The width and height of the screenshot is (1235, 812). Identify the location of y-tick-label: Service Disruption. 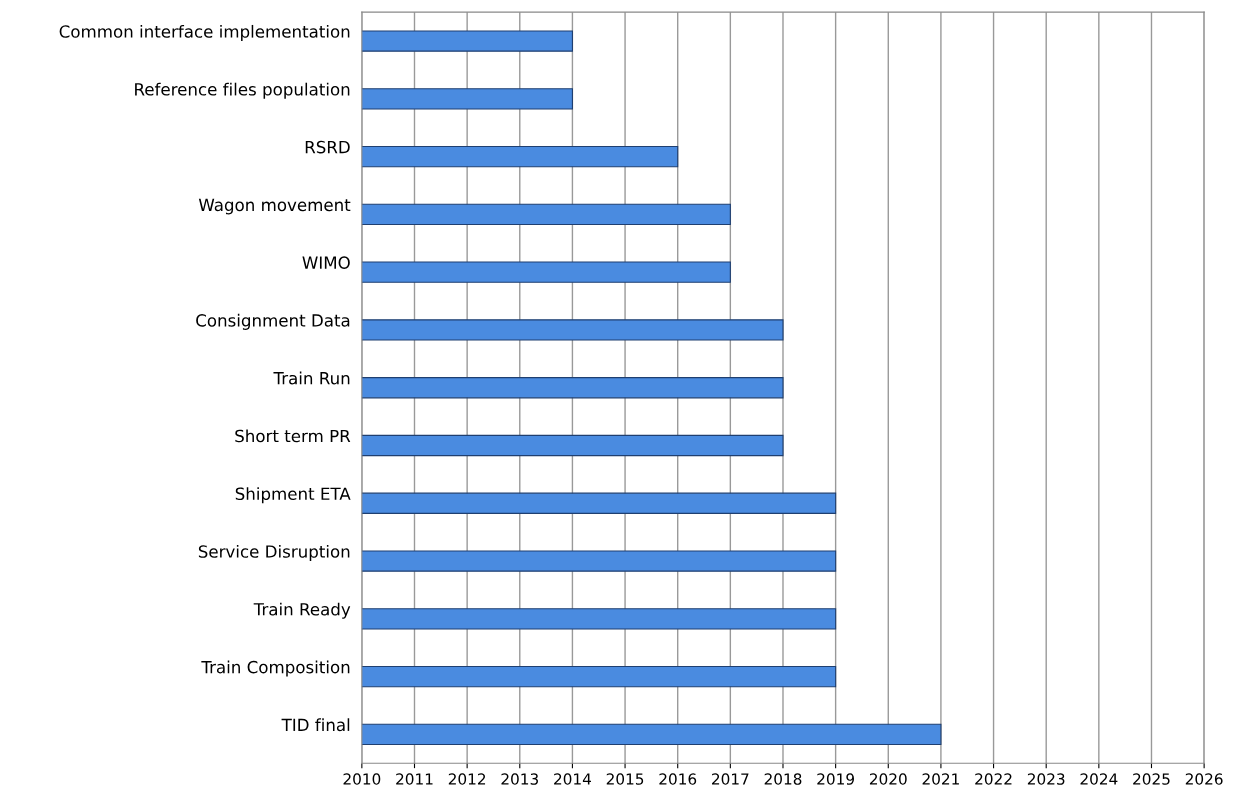
(274, 553).